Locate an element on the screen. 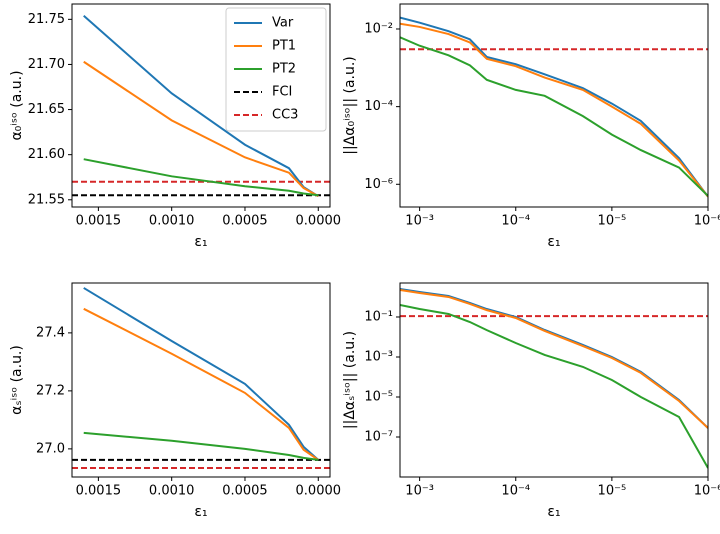  y-tick-label: 21.65 is located at coordinates (46, 109).